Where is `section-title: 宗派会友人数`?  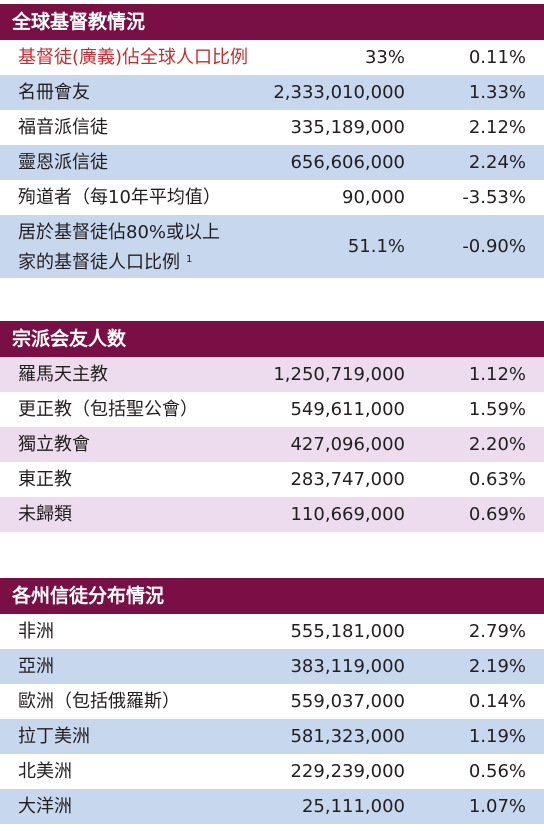 section-title: 宗派会友人数 is located at coordinates (272, 339).